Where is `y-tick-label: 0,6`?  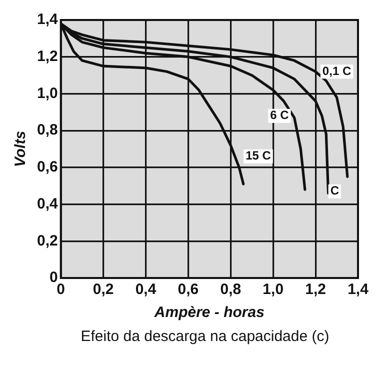 y-tick-label: 0,6 is located at coordinates (47, 167).